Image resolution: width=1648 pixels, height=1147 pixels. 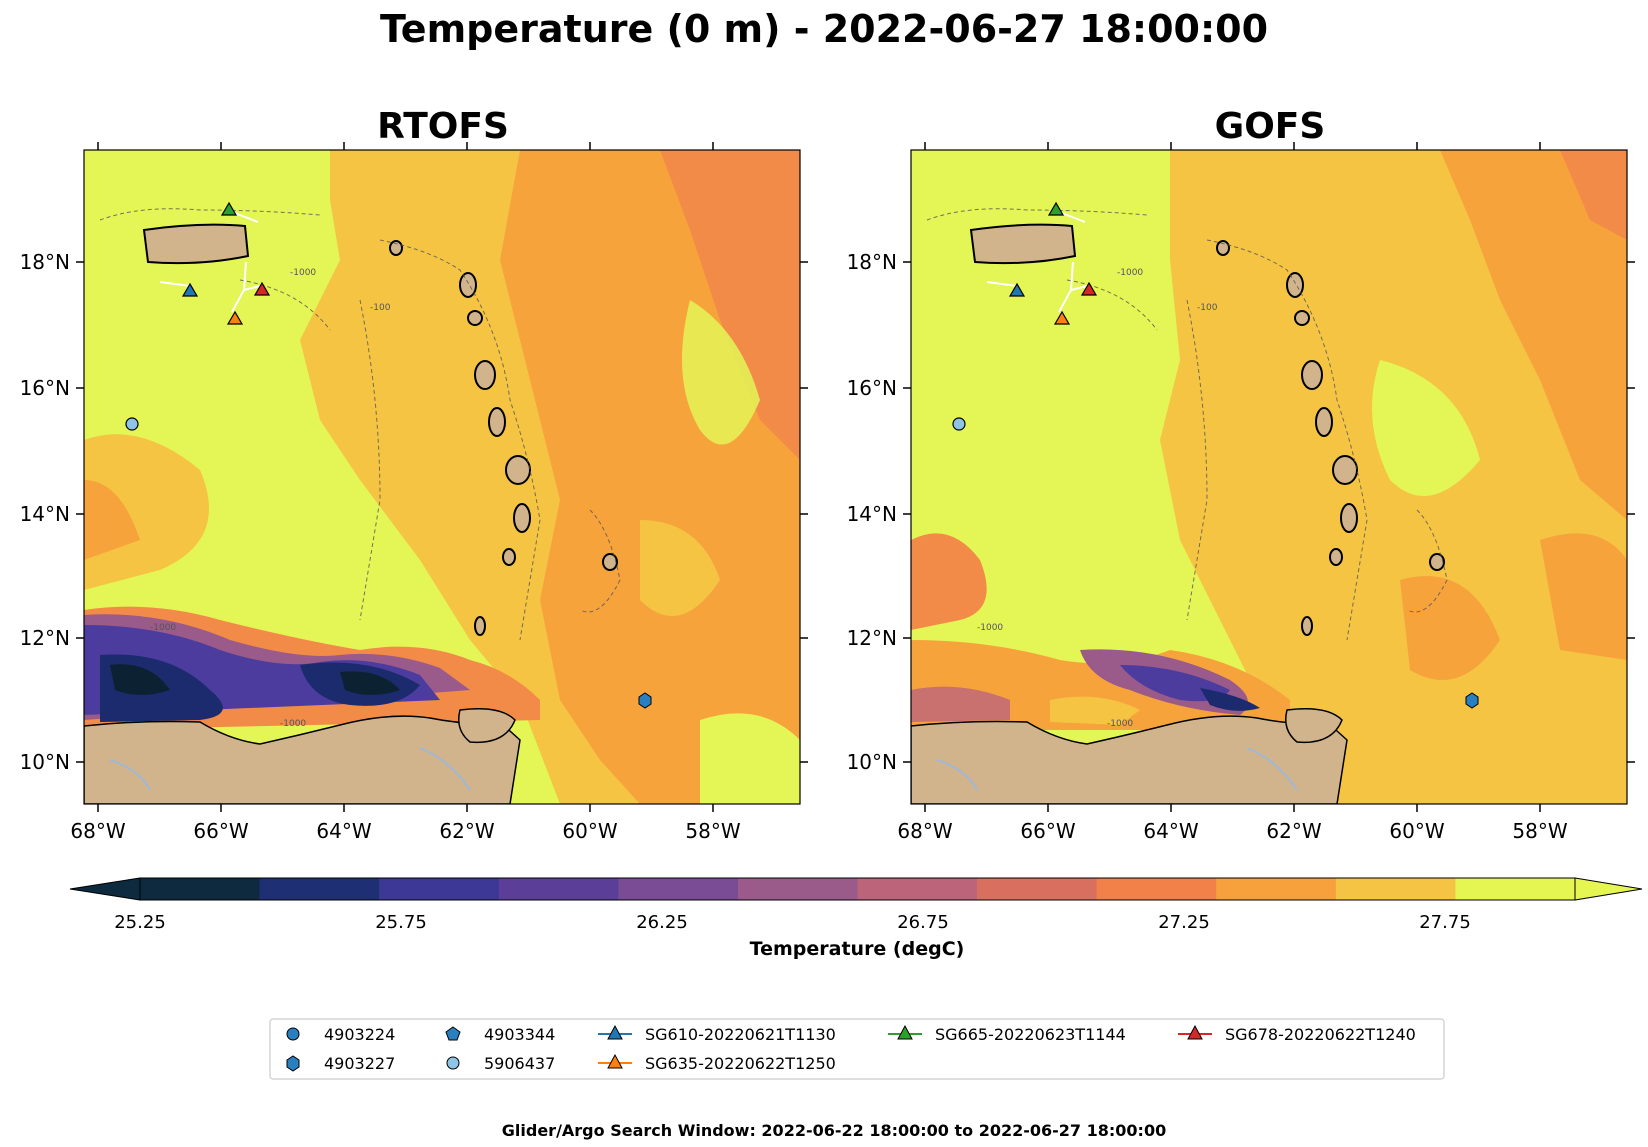 I want to click on lat-tick-gofs-16: 16°N, so click(x=872, y=388).